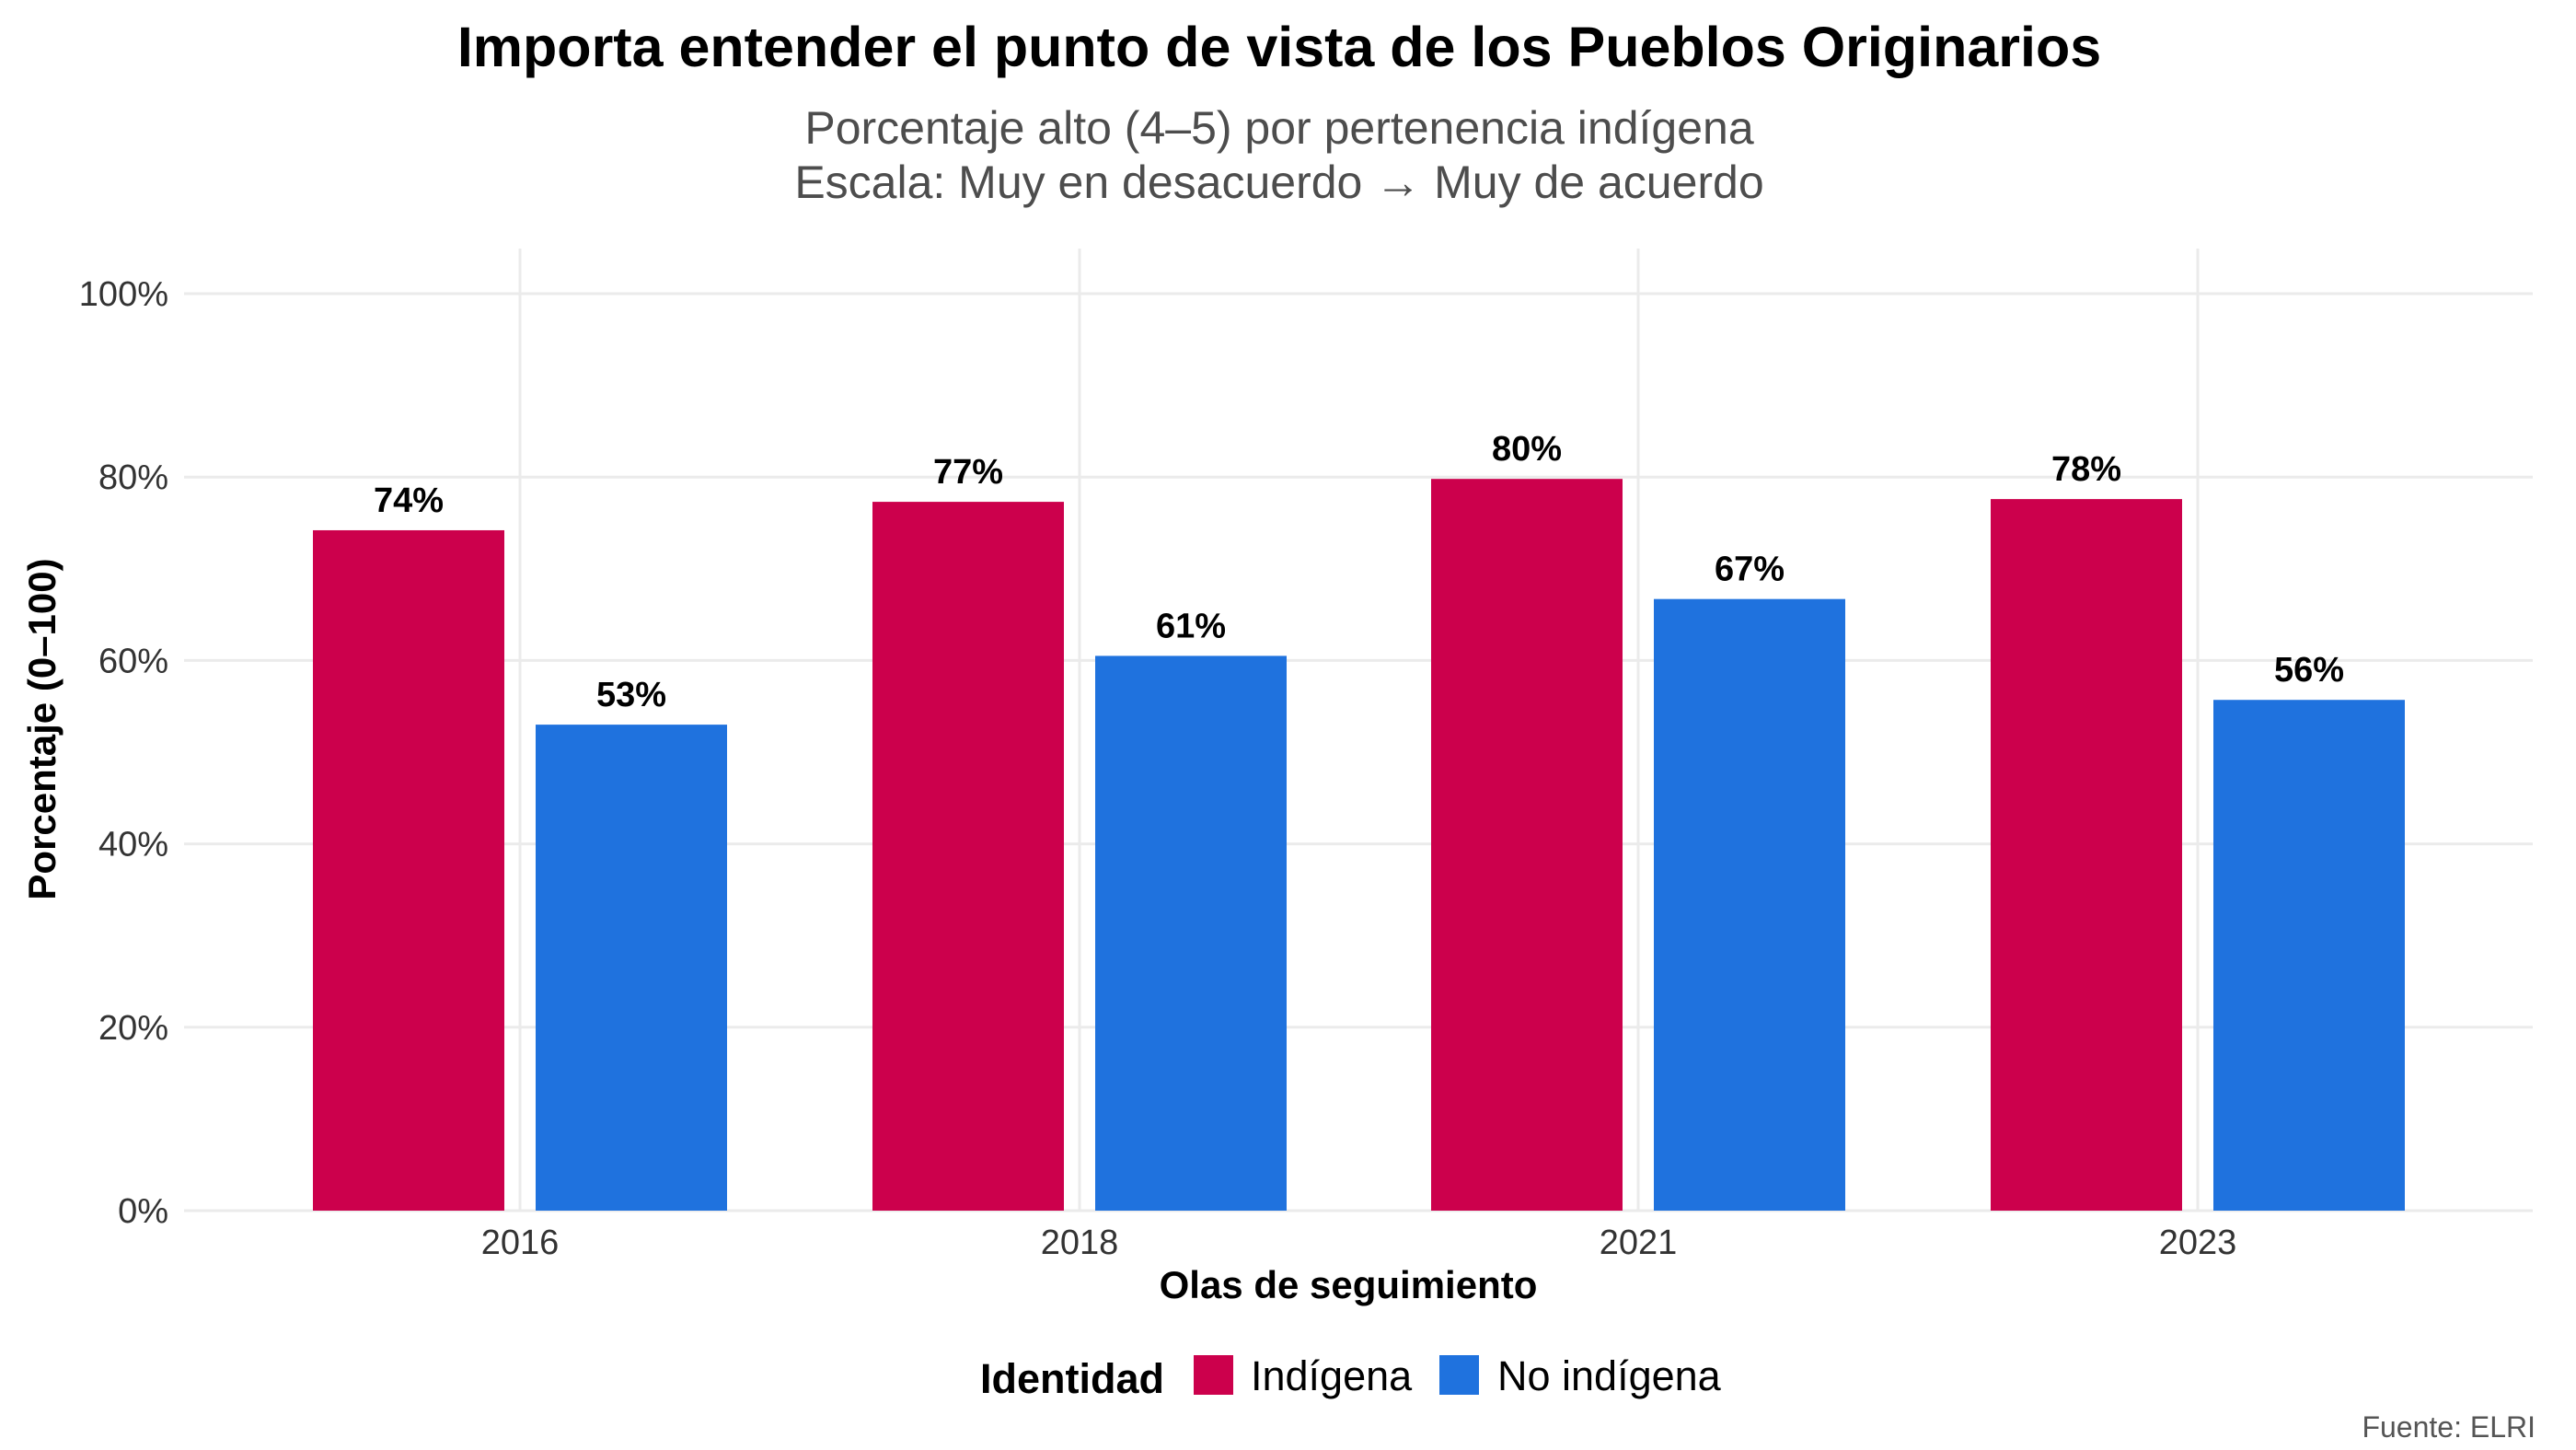 This screenshot has width=2576, height=1450. I want to click on y-tick-label: 60%, so click(133, 661).